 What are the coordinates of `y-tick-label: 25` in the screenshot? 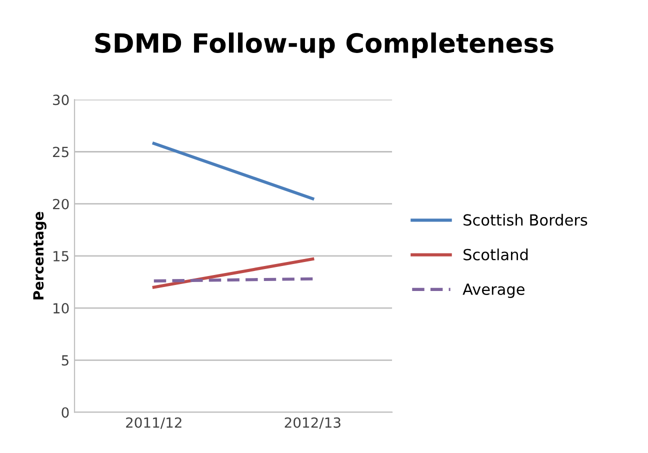 It's located at (60, 152).